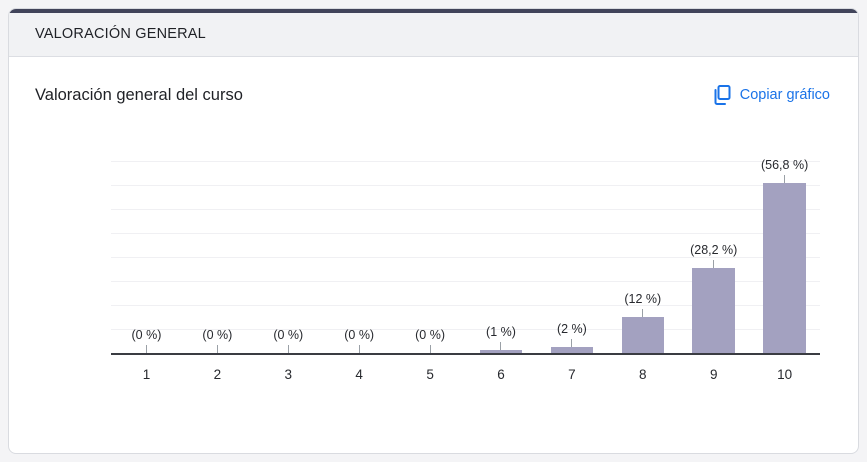  What do you see at coordinates (643, 374) in the screenshot?
I see `x-axis-label: 8` at bounding box center [643, 374].